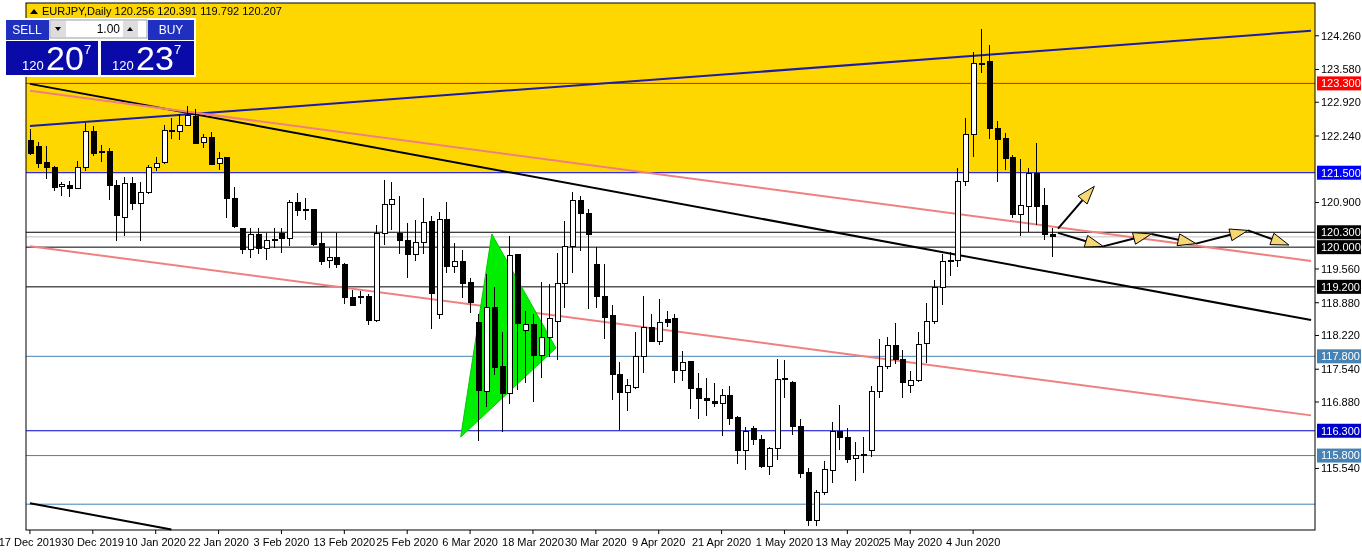 The image size is (1362, 554). Describe the element at coordinates (1340, 356) in the screenshot. I see `ref-line-label: 117.800` at that location.